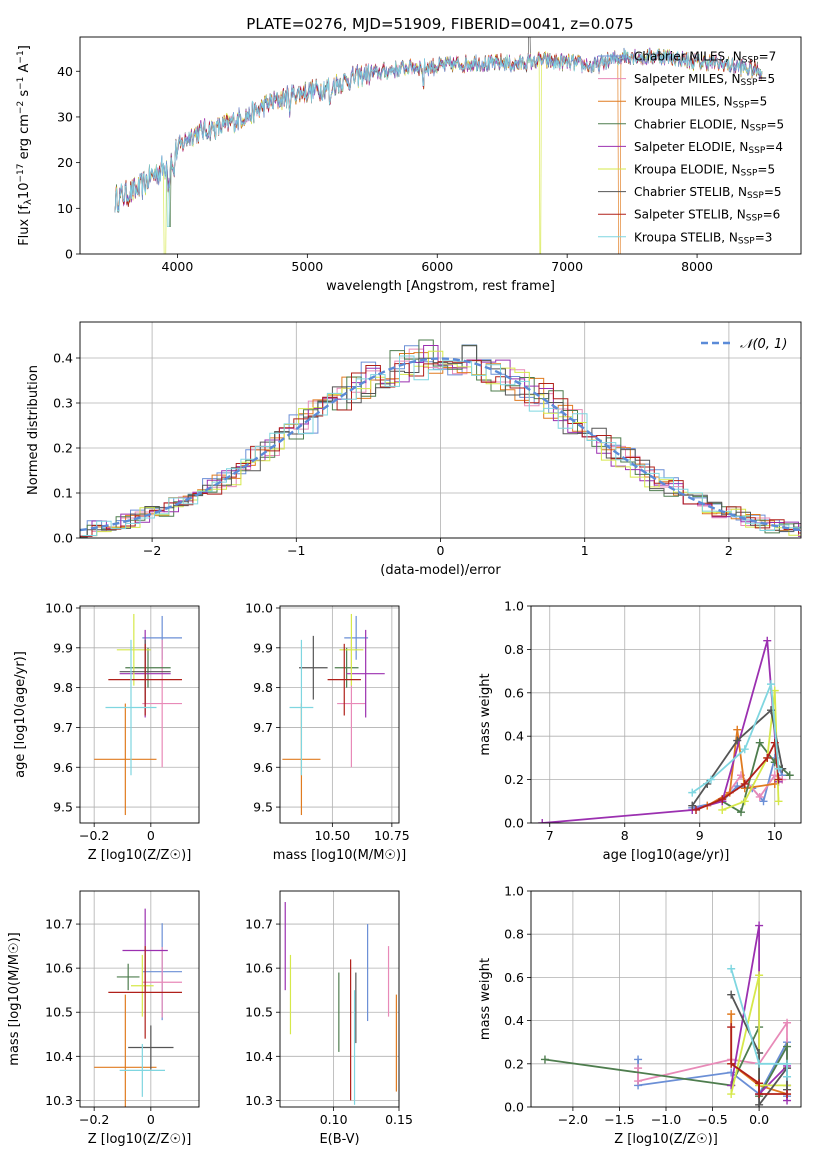 Image resolution: width=819 pixels, height=1170 pixels. What do you see at coordinates (666, 1119) in the screenshot?
I see `x-tick-label: −1.0` at bounding box center [666, 1119].